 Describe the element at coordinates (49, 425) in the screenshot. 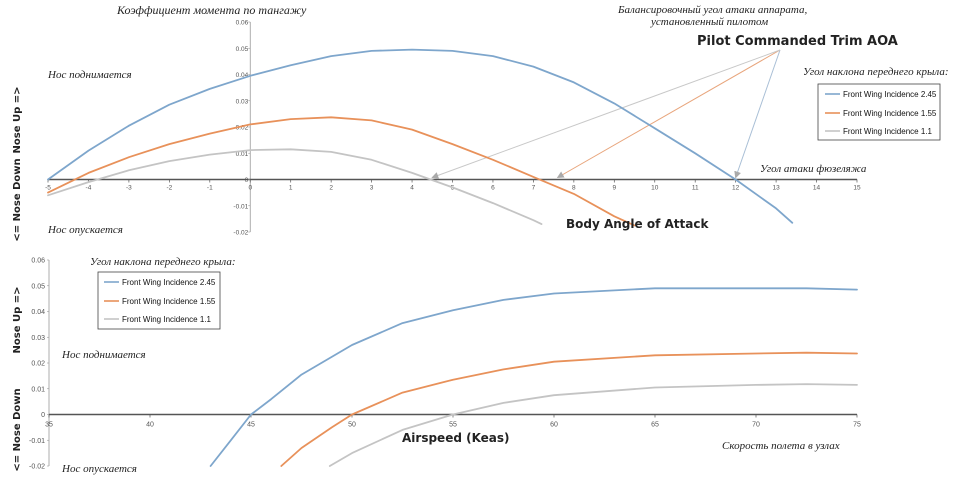

I see `bottom-x-tick-label: 35` at that location.